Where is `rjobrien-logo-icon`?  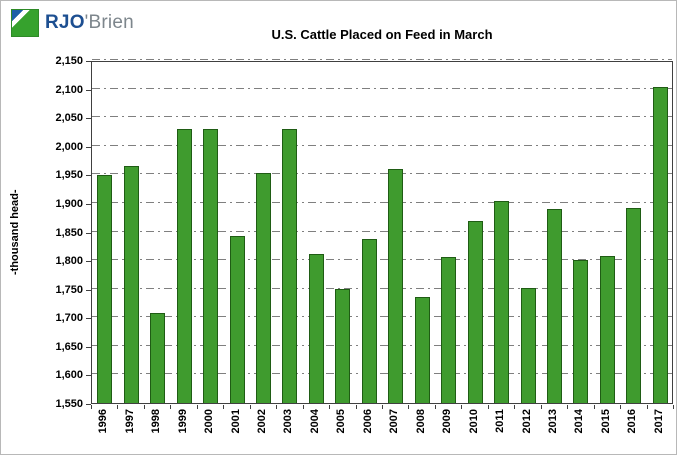 rjobrien-logo-icon is located at coordinates (25, 23).